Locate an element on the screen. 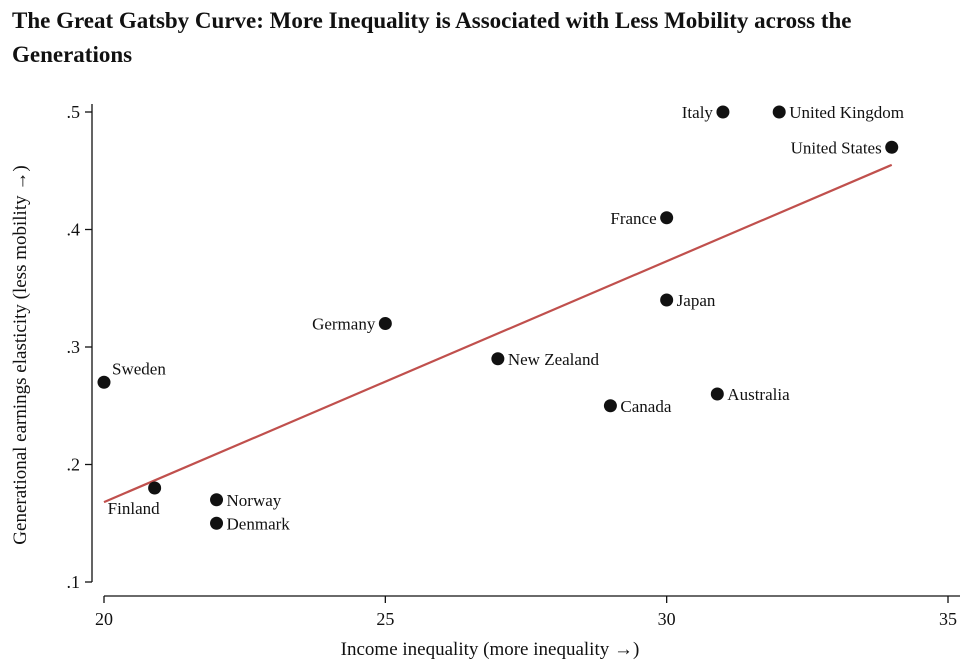 The height and width of the screenshot is (665, 980). point-label-canada: Canada is located at coordinates (645, 406).